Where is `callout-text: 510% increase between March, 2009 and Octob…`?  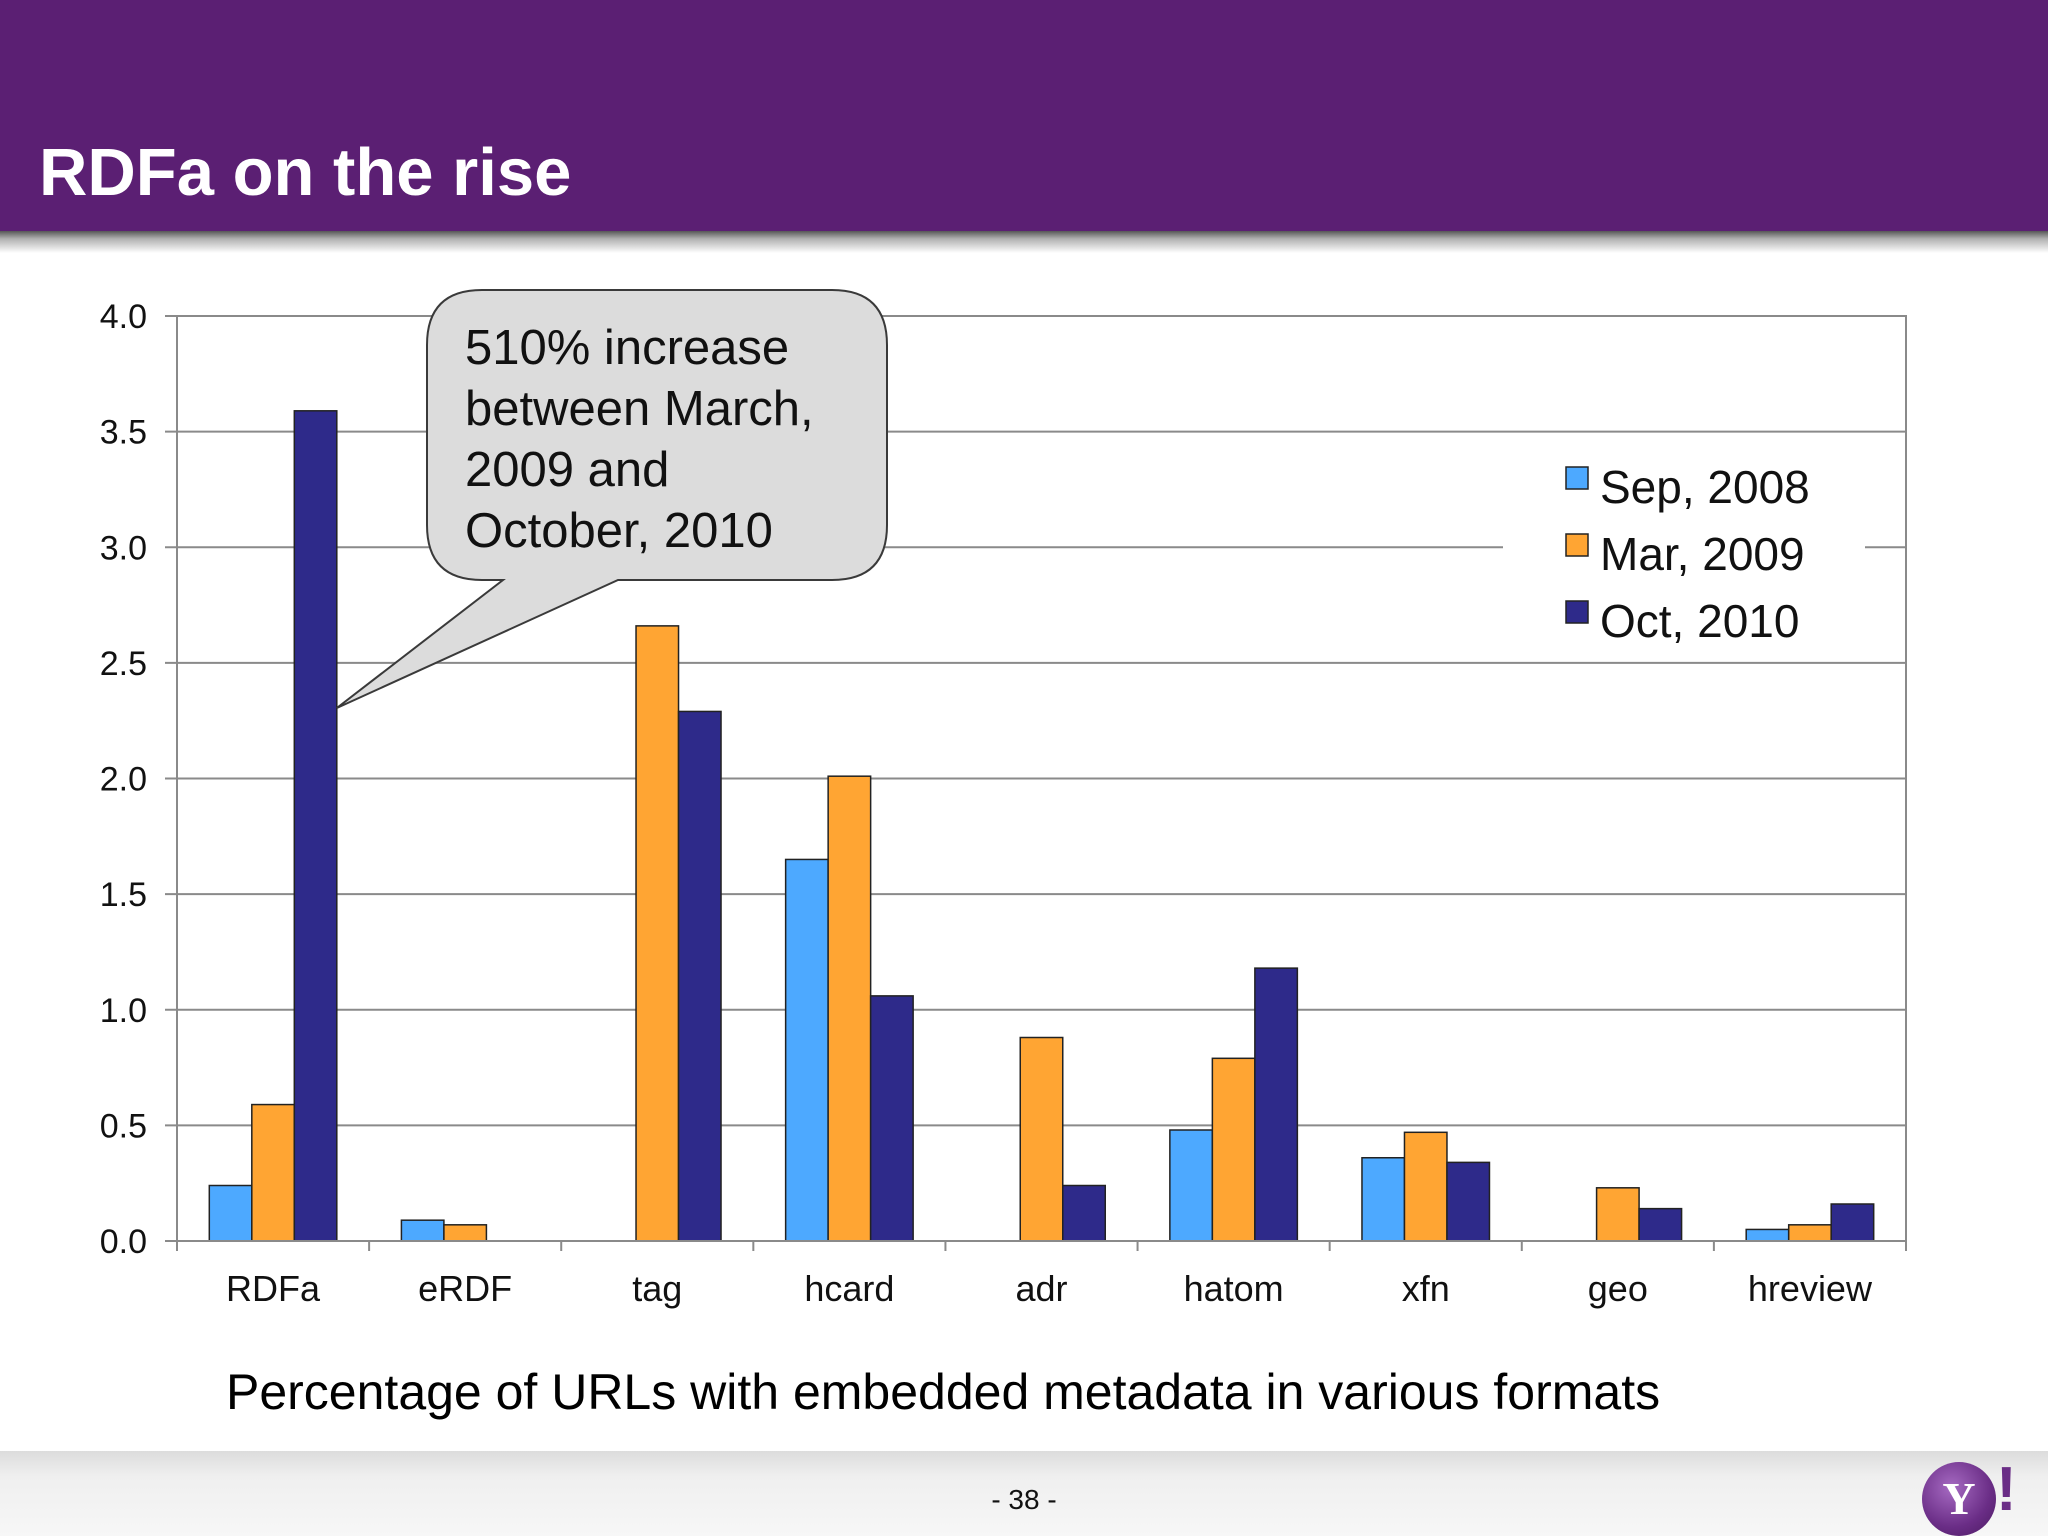
callout-text: 510% increase between March, 2009 and Octob… is located at coordinates (639, 439).